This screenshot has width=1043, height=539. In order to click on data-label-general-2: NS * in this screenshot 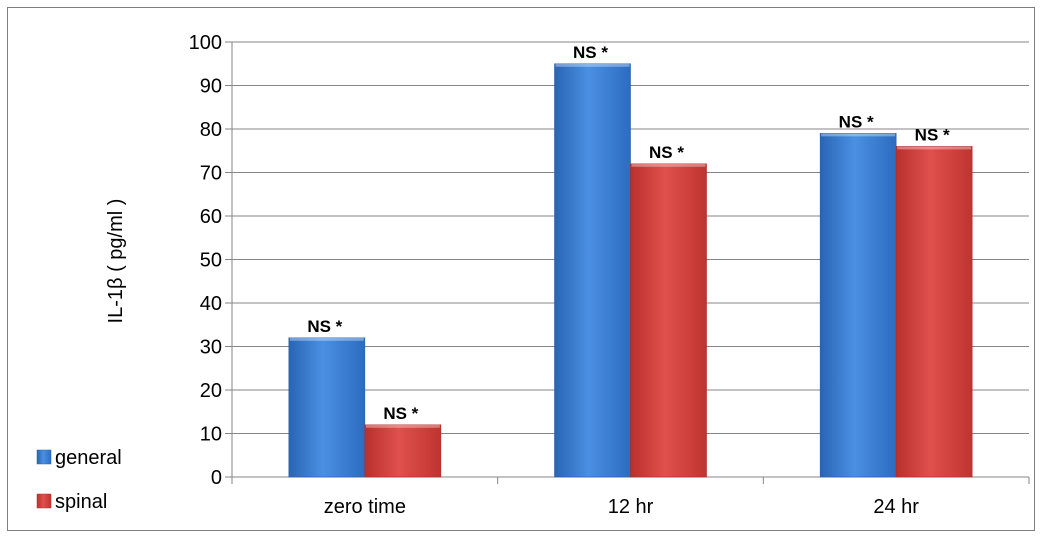, I will do `click(856, 121)`.